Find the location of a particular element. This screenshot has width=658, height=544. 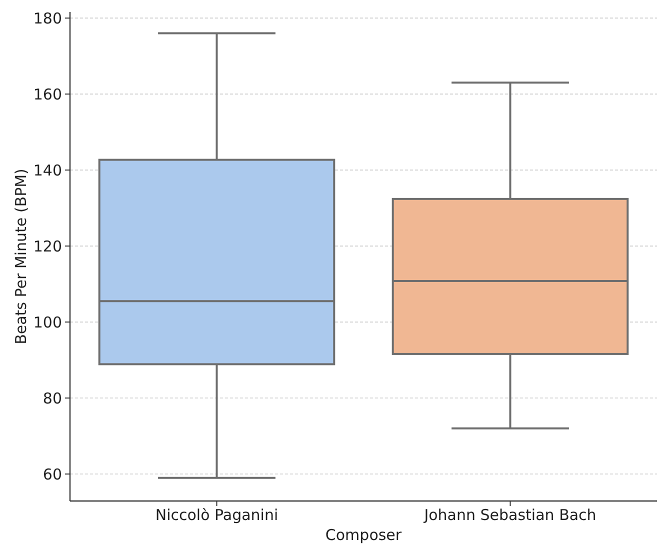

x-tick-label: Johann Sebastian Bach is located at coordinates (509, 515).